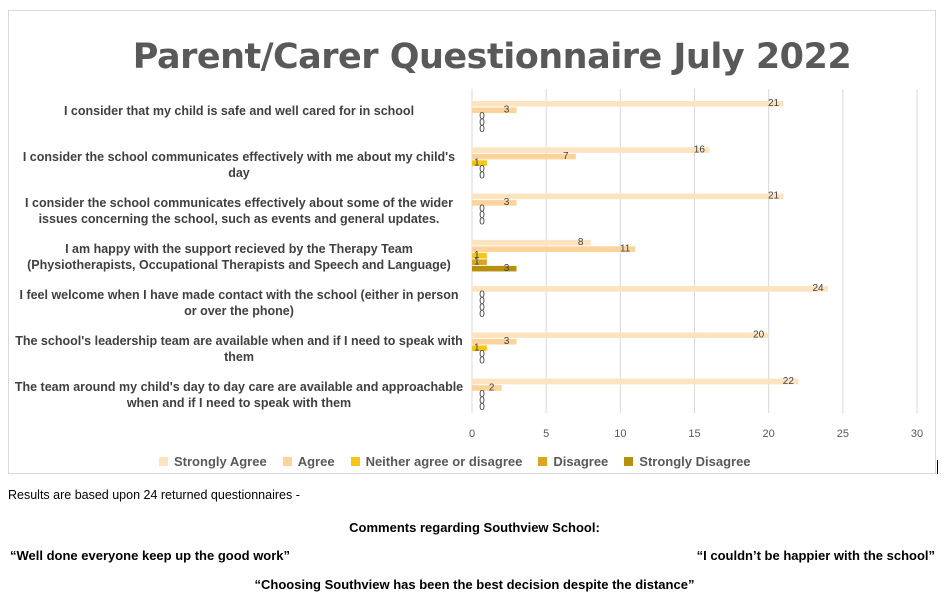 The height and width of the screenshot is (608, 949). I want to click on data-label: 11, so click(625, 248).